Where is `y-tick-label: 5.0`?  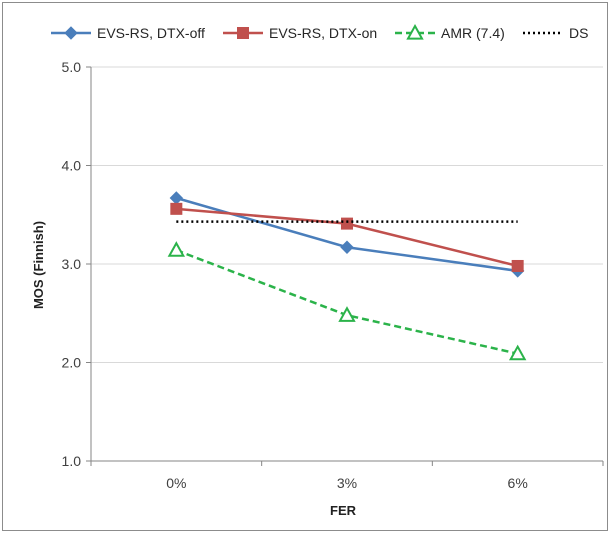
y-tick-label: 5.0 is located at coordinates (72, 67).